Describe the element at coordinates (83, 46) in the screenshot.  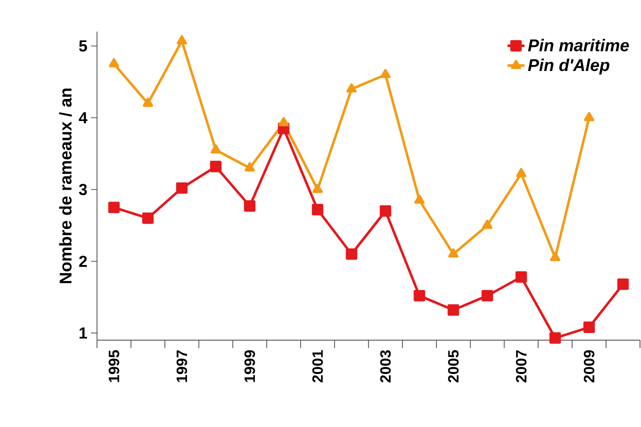
I see `y-tick-label: 5` at that location.